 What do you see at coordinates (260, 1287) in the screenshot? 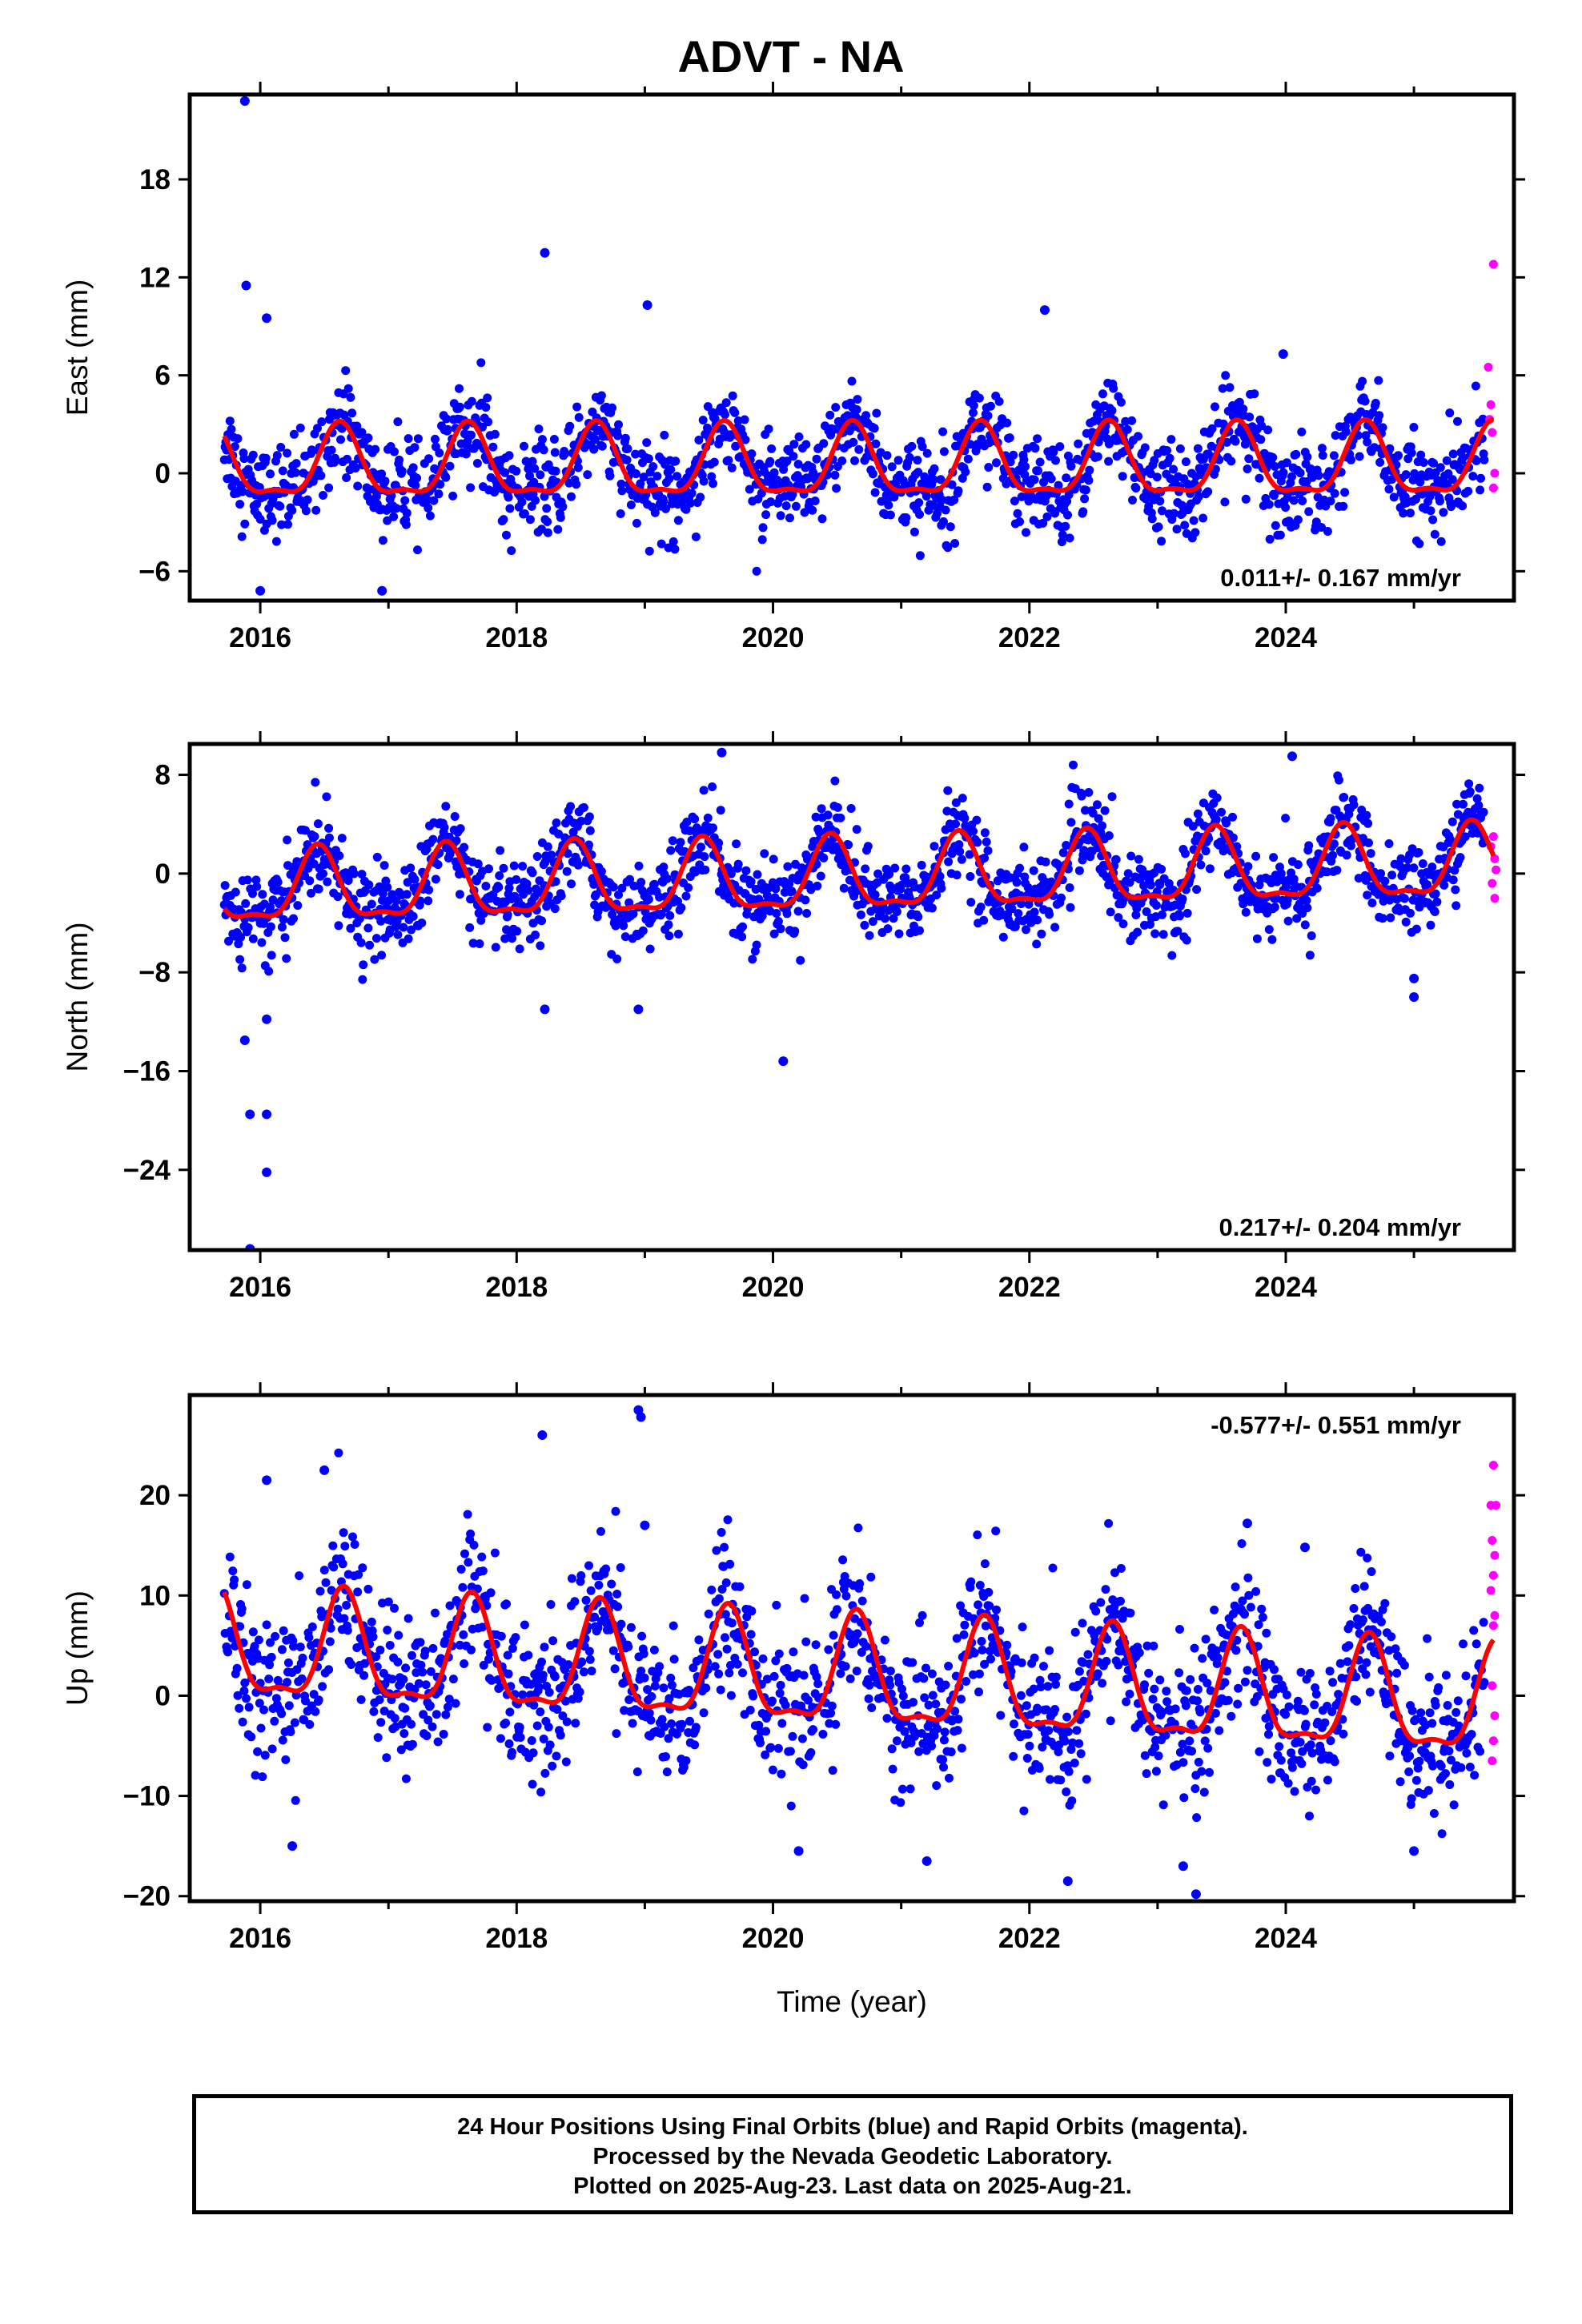
I see `x-tick-label: 2016` at bounding box center [260, 1287].